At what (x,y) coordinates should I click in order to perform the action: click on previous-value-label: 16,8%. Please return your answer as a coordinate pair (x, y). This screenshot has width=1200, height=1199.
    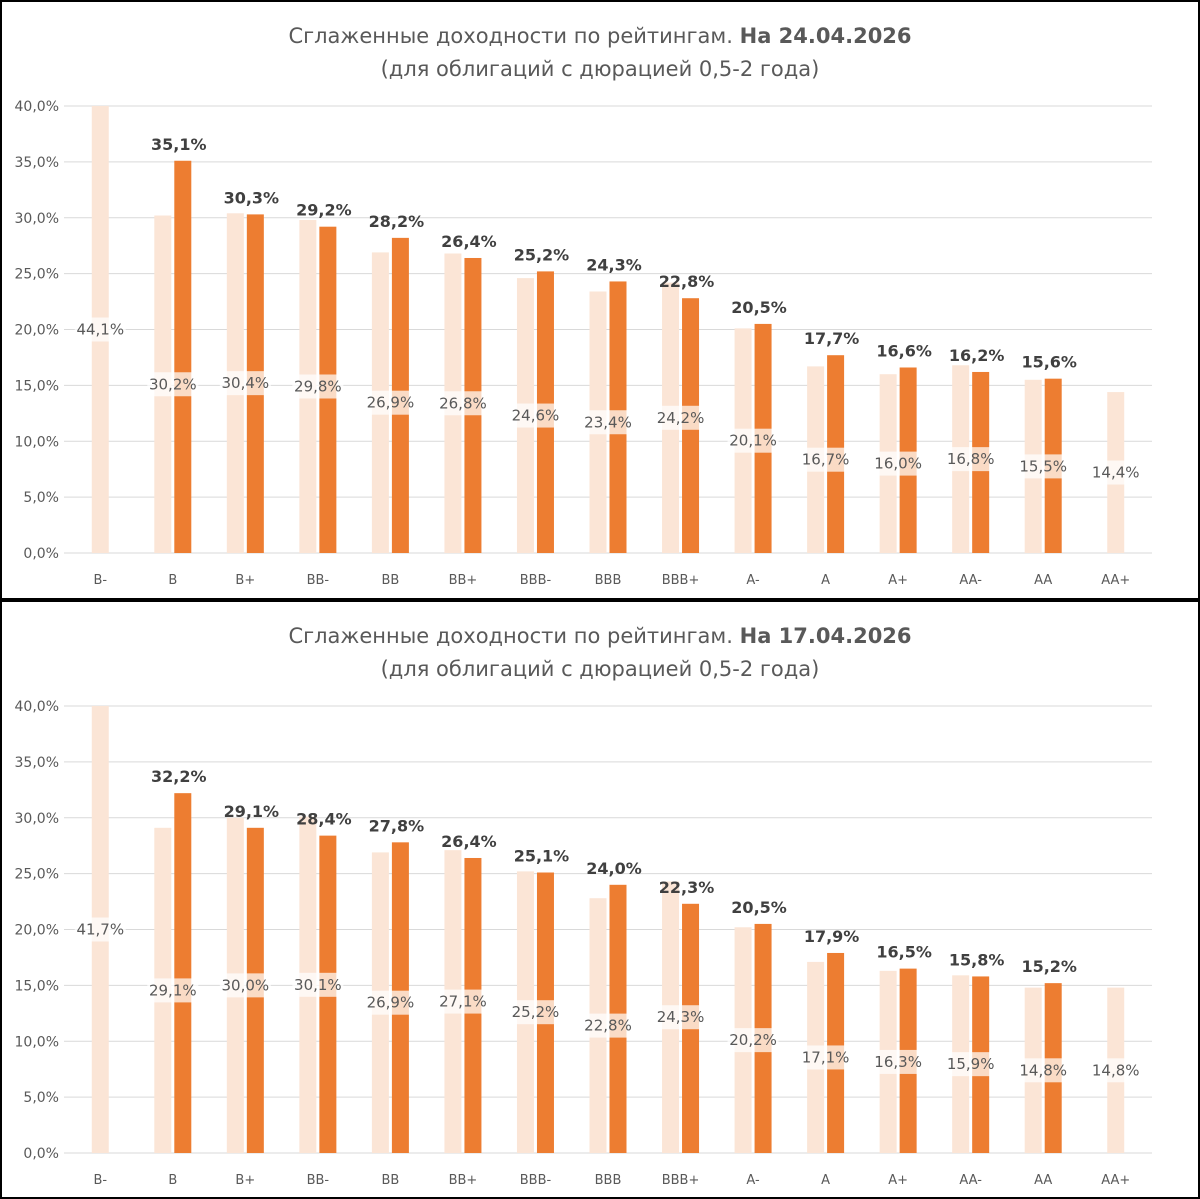
    Looking at the image, I should click on (971, 459).